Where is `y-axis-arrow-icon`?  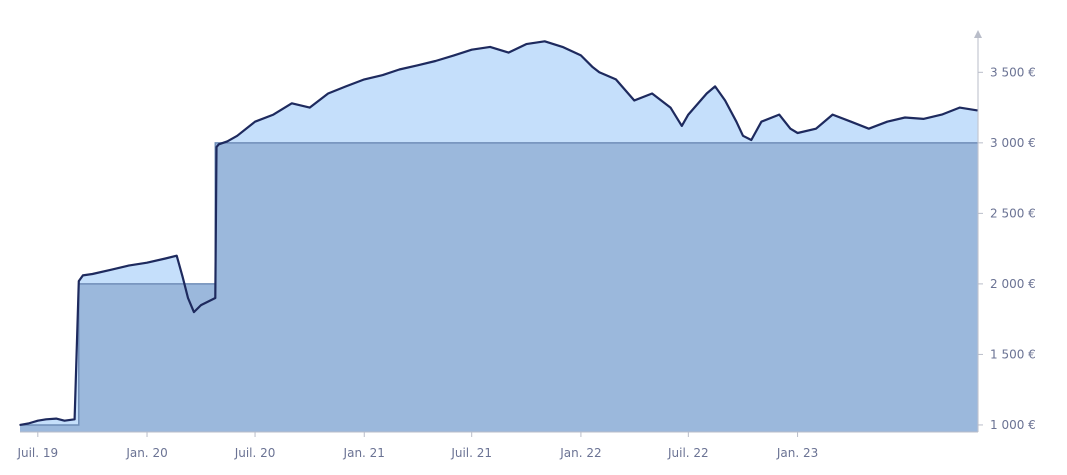 y-axis-arrow-icon is located at coordinates (978, 34).